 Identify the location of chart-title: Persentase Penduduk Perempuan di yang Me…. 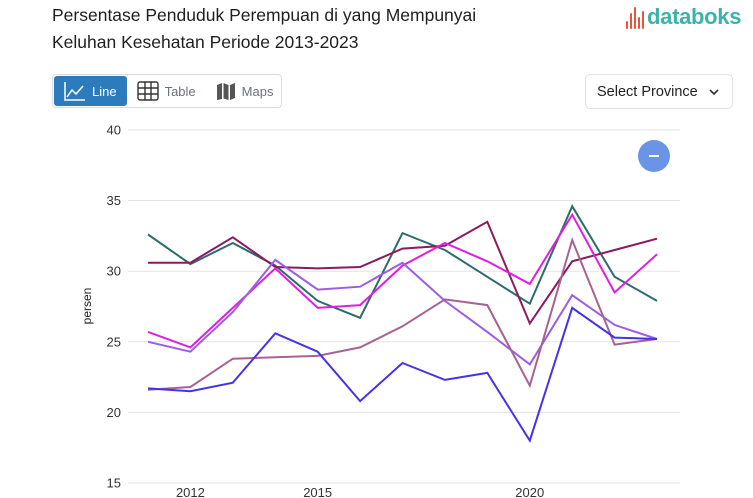
(264, 28).